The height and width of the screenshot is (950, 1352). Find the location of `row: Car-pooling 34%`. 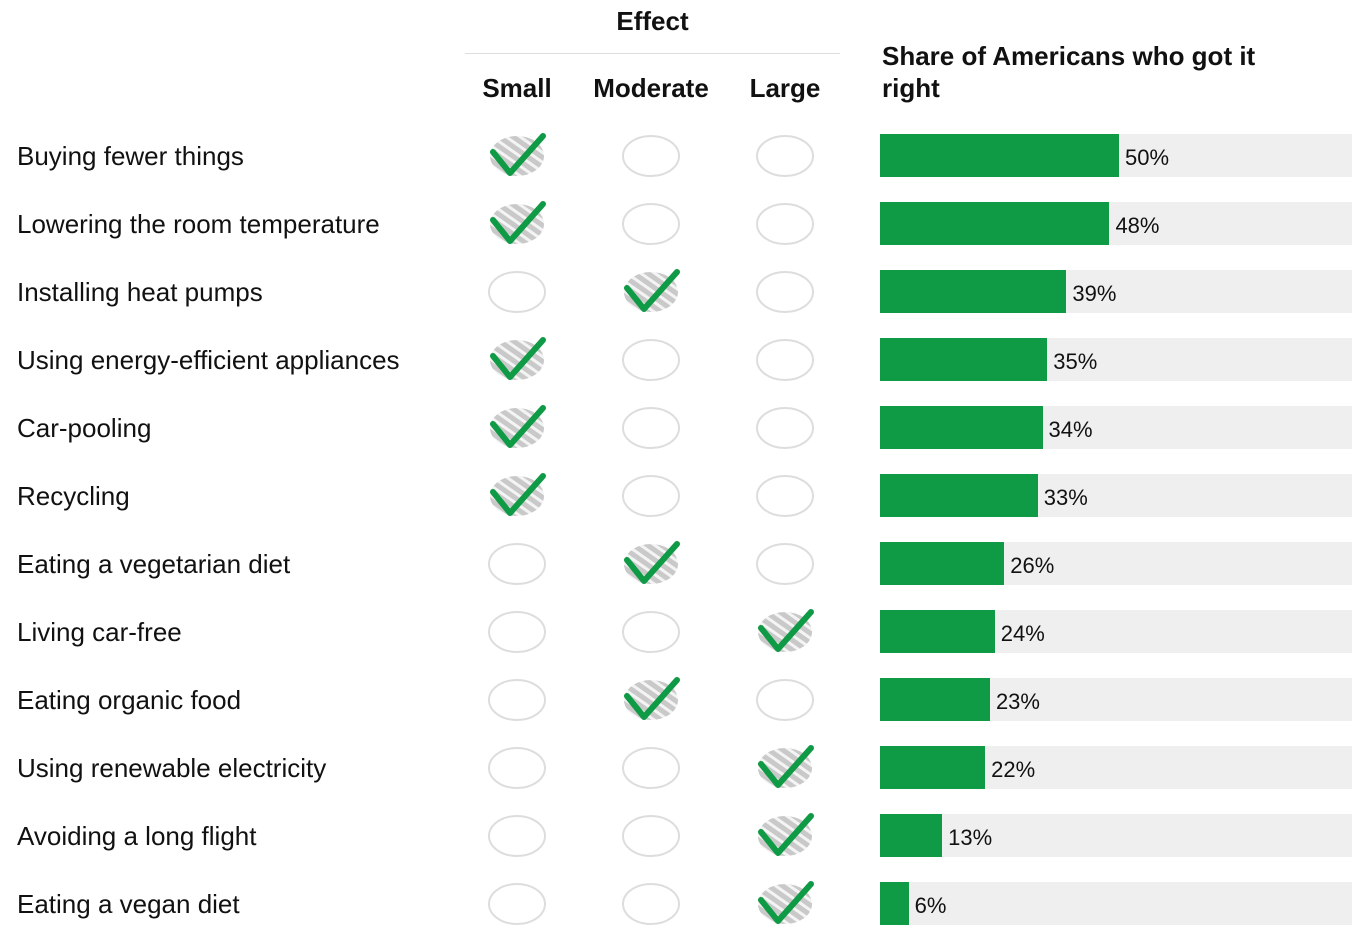

row: Car-pooling 34% is located at coordinates (676, 439).